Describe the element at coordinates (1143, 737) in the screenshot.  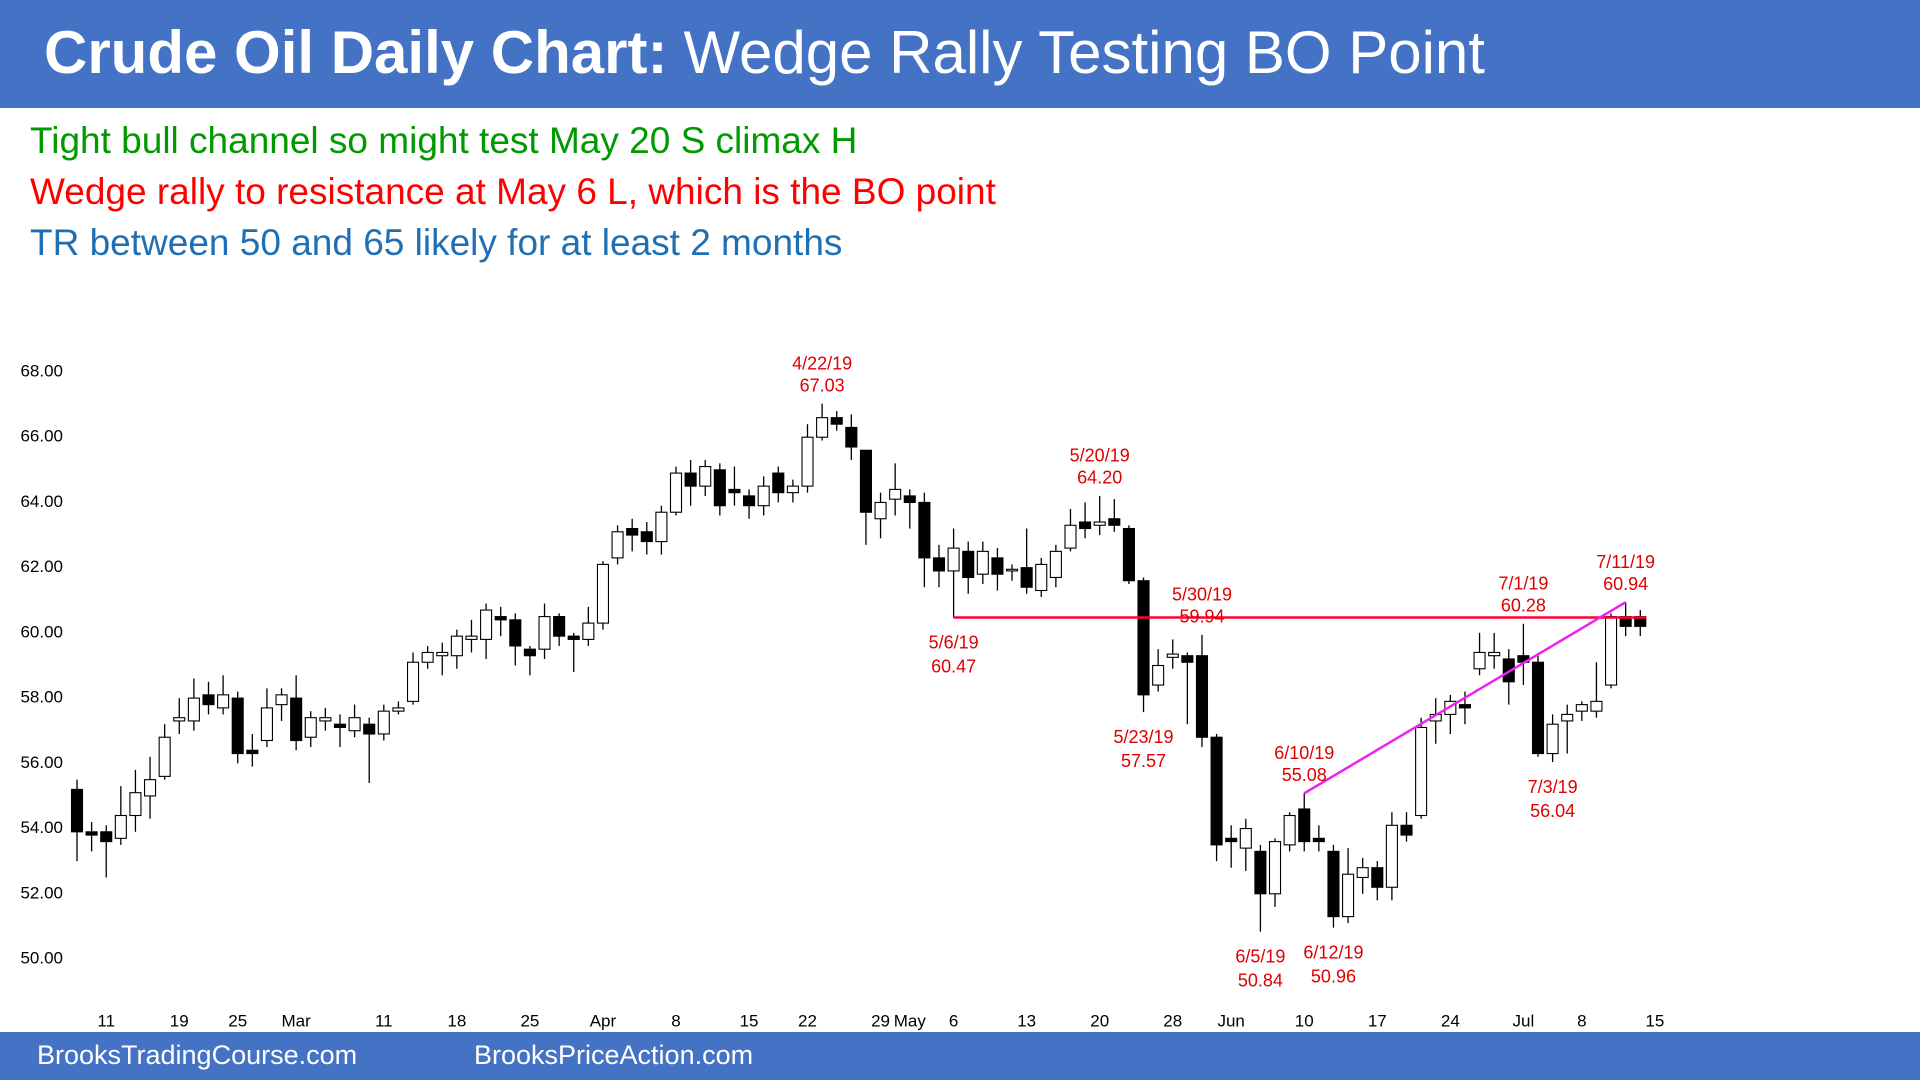
I see `annotation-date: 5/23/19` at that location.